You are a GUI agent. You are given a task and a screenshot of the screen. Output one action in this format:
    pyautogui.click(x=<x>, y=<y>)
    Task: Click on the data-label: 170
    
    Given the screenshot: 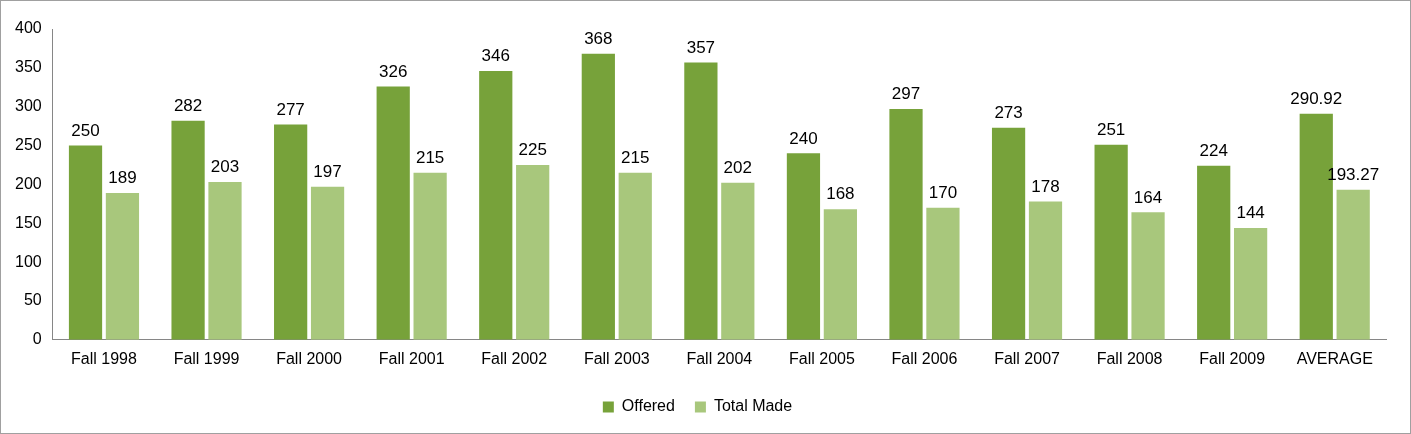 What is the action you would take?
    pyautogui.click(x=943, y=192)
    